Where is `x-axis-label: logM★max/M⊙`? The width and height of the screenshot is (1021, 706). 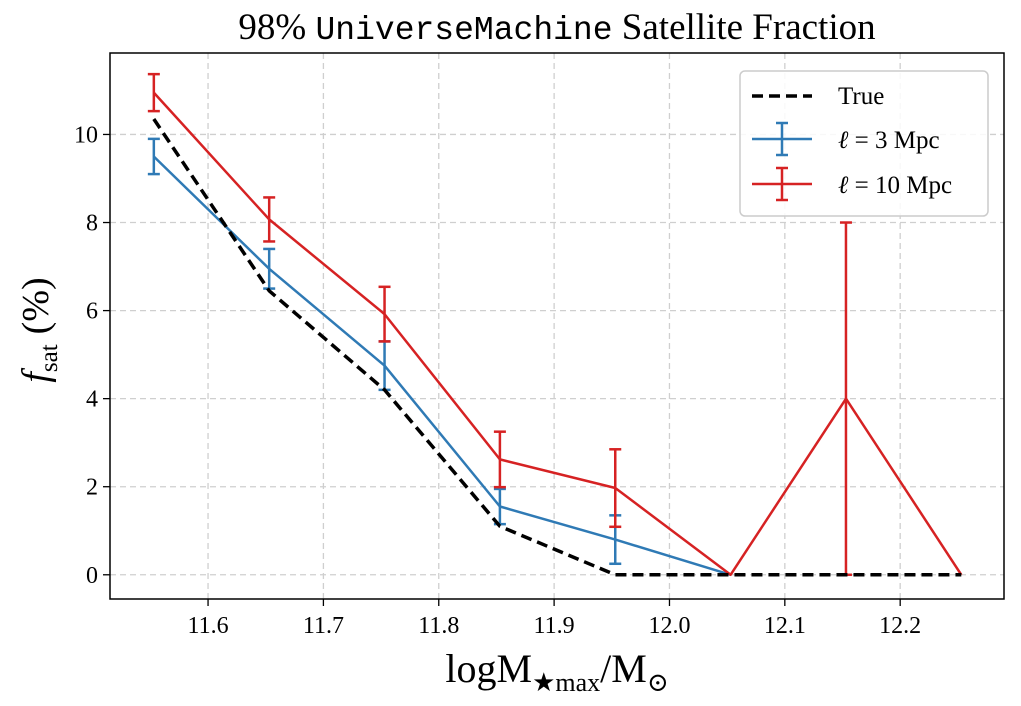 x-axis-label: logM★max/M⊙ is located at coordinates (556, 671).